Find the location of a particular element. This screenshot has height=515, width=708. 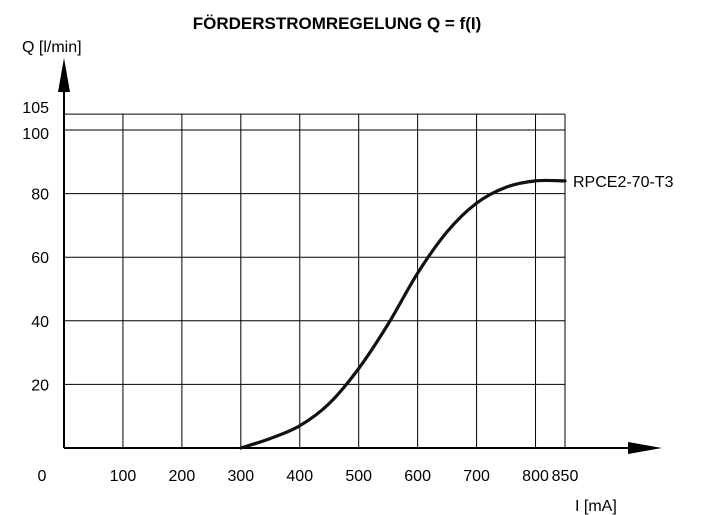

y-tick-label: 80 is located at coordinates (40, 195).